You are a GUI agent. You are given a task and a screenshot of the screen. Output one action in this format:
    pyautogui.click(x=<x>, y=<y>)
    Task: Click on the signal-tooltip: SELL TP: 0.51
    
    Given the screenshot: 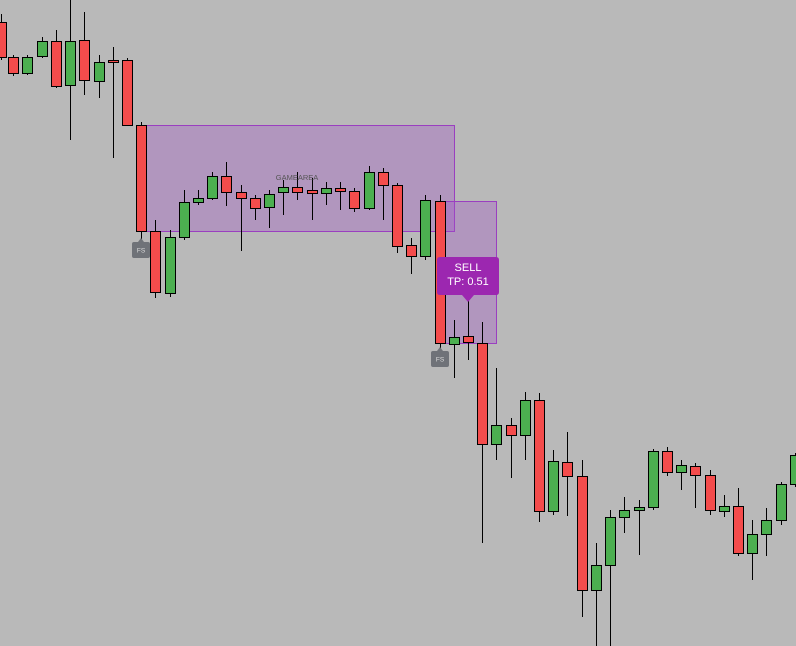 What is the action you would take?
    pyautogui.click(x=468, y=279)
    